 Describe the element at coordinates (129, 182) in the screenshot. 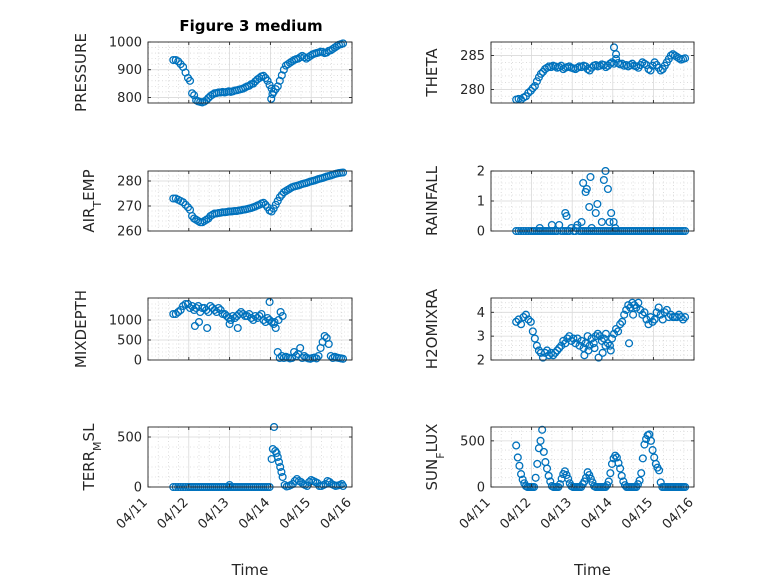

I see `y-tick-label: 280` at that location.